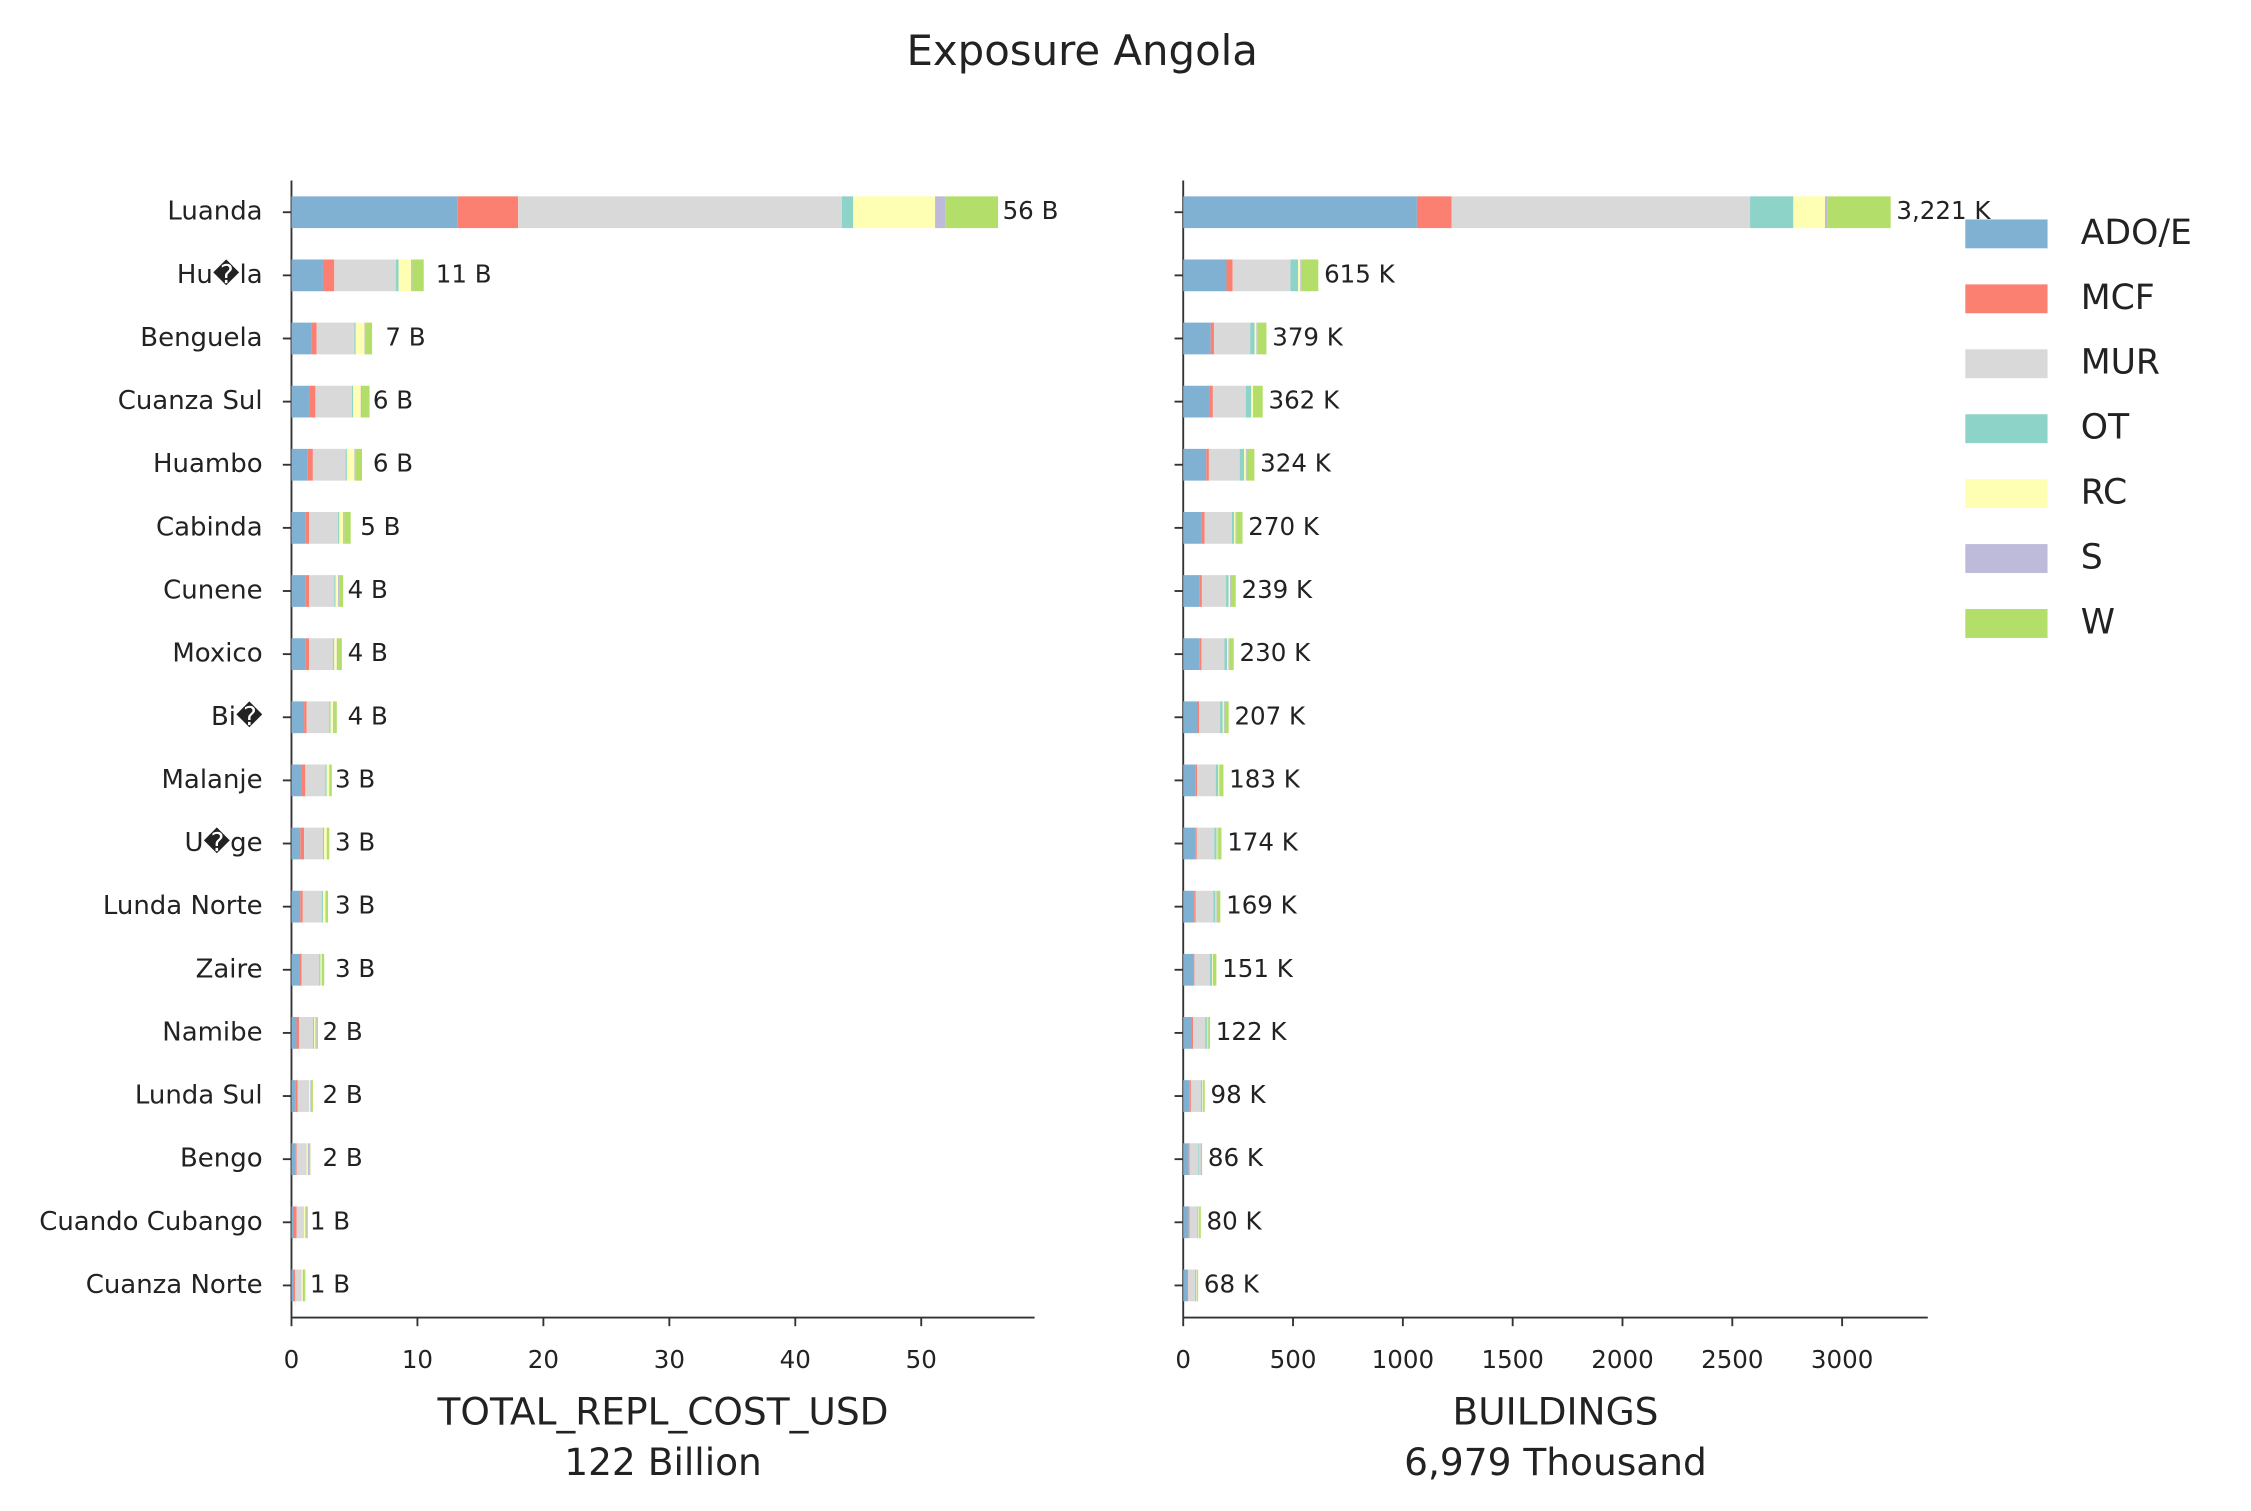 Image resolution: width=2251 pixels, height=1511 pixels. I want to click on total-label: 2 B, so click(342, 1094).